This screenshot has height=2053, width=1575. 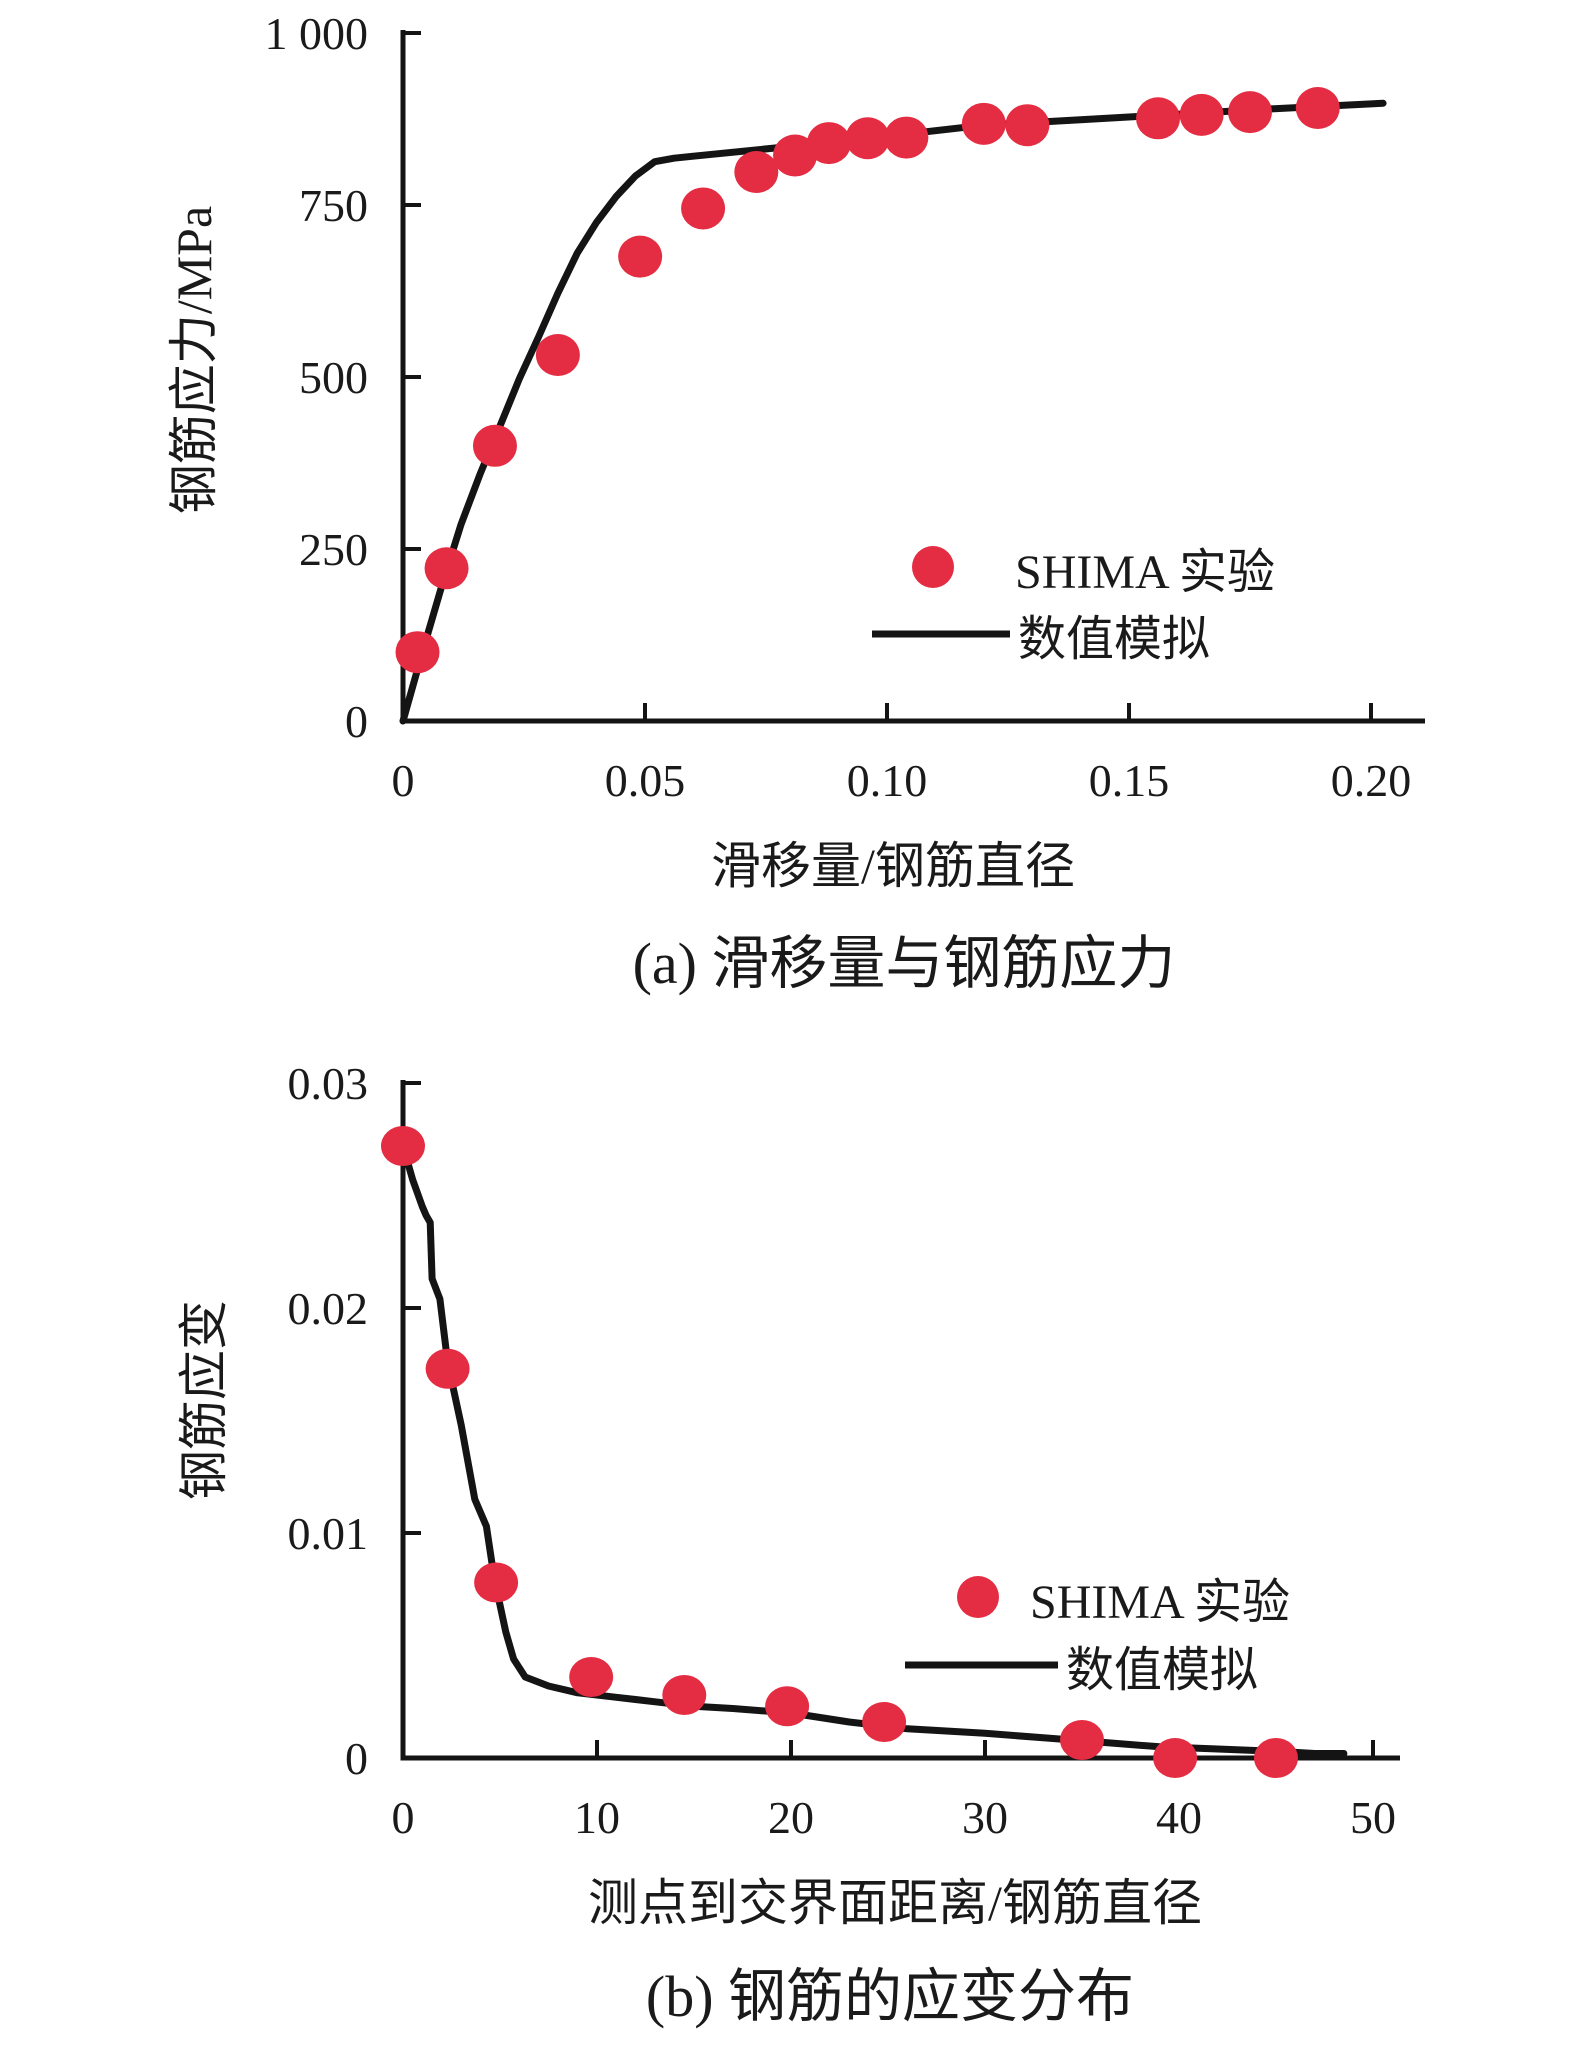 I want to click on x-tick-label-a: 0.10, so click(x=887, y=780).